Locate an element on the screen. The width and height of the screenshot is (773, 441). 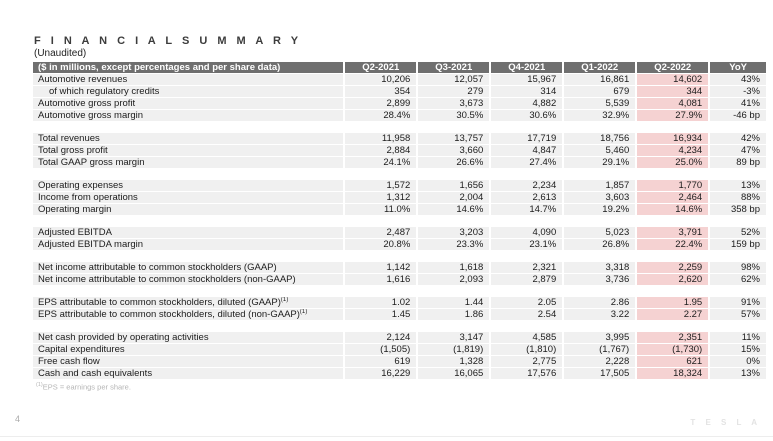
value-cell: 52% is located at coordinates (738, 232).